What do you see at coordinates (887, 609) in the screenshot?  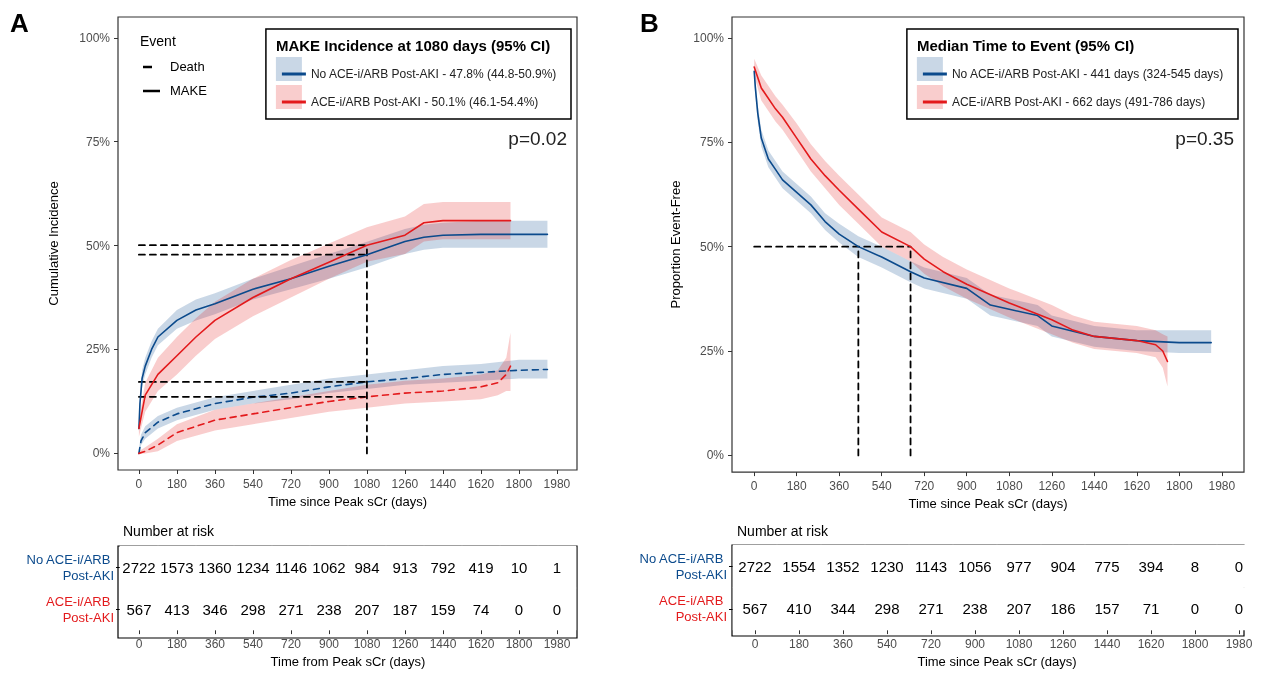 I see `data-label: 298` at bounding box center [887, 609].